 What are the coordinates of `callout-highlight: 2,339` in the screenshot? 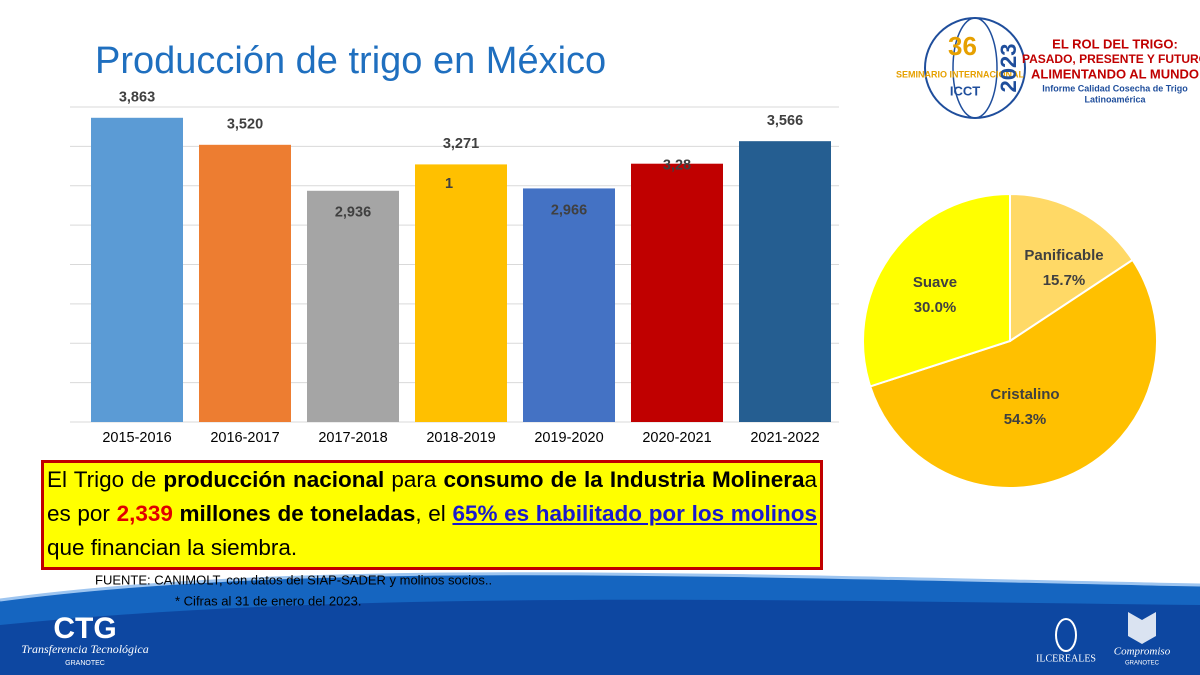 It's located at (144, 513).